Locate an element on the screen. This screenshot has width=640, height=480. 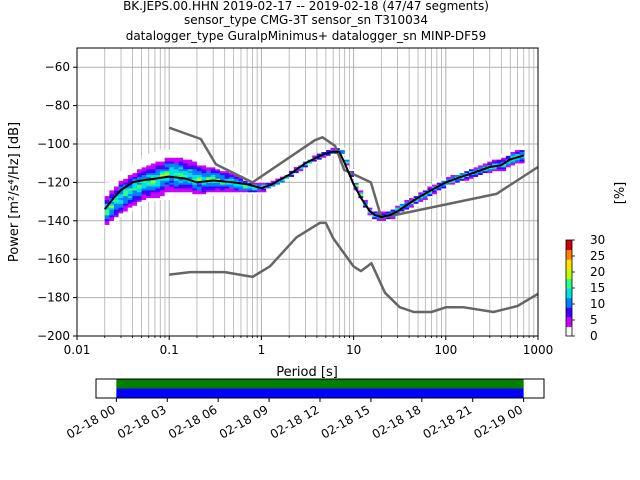
x-tick-label: 0.01 is located at coordinates (77, 350).